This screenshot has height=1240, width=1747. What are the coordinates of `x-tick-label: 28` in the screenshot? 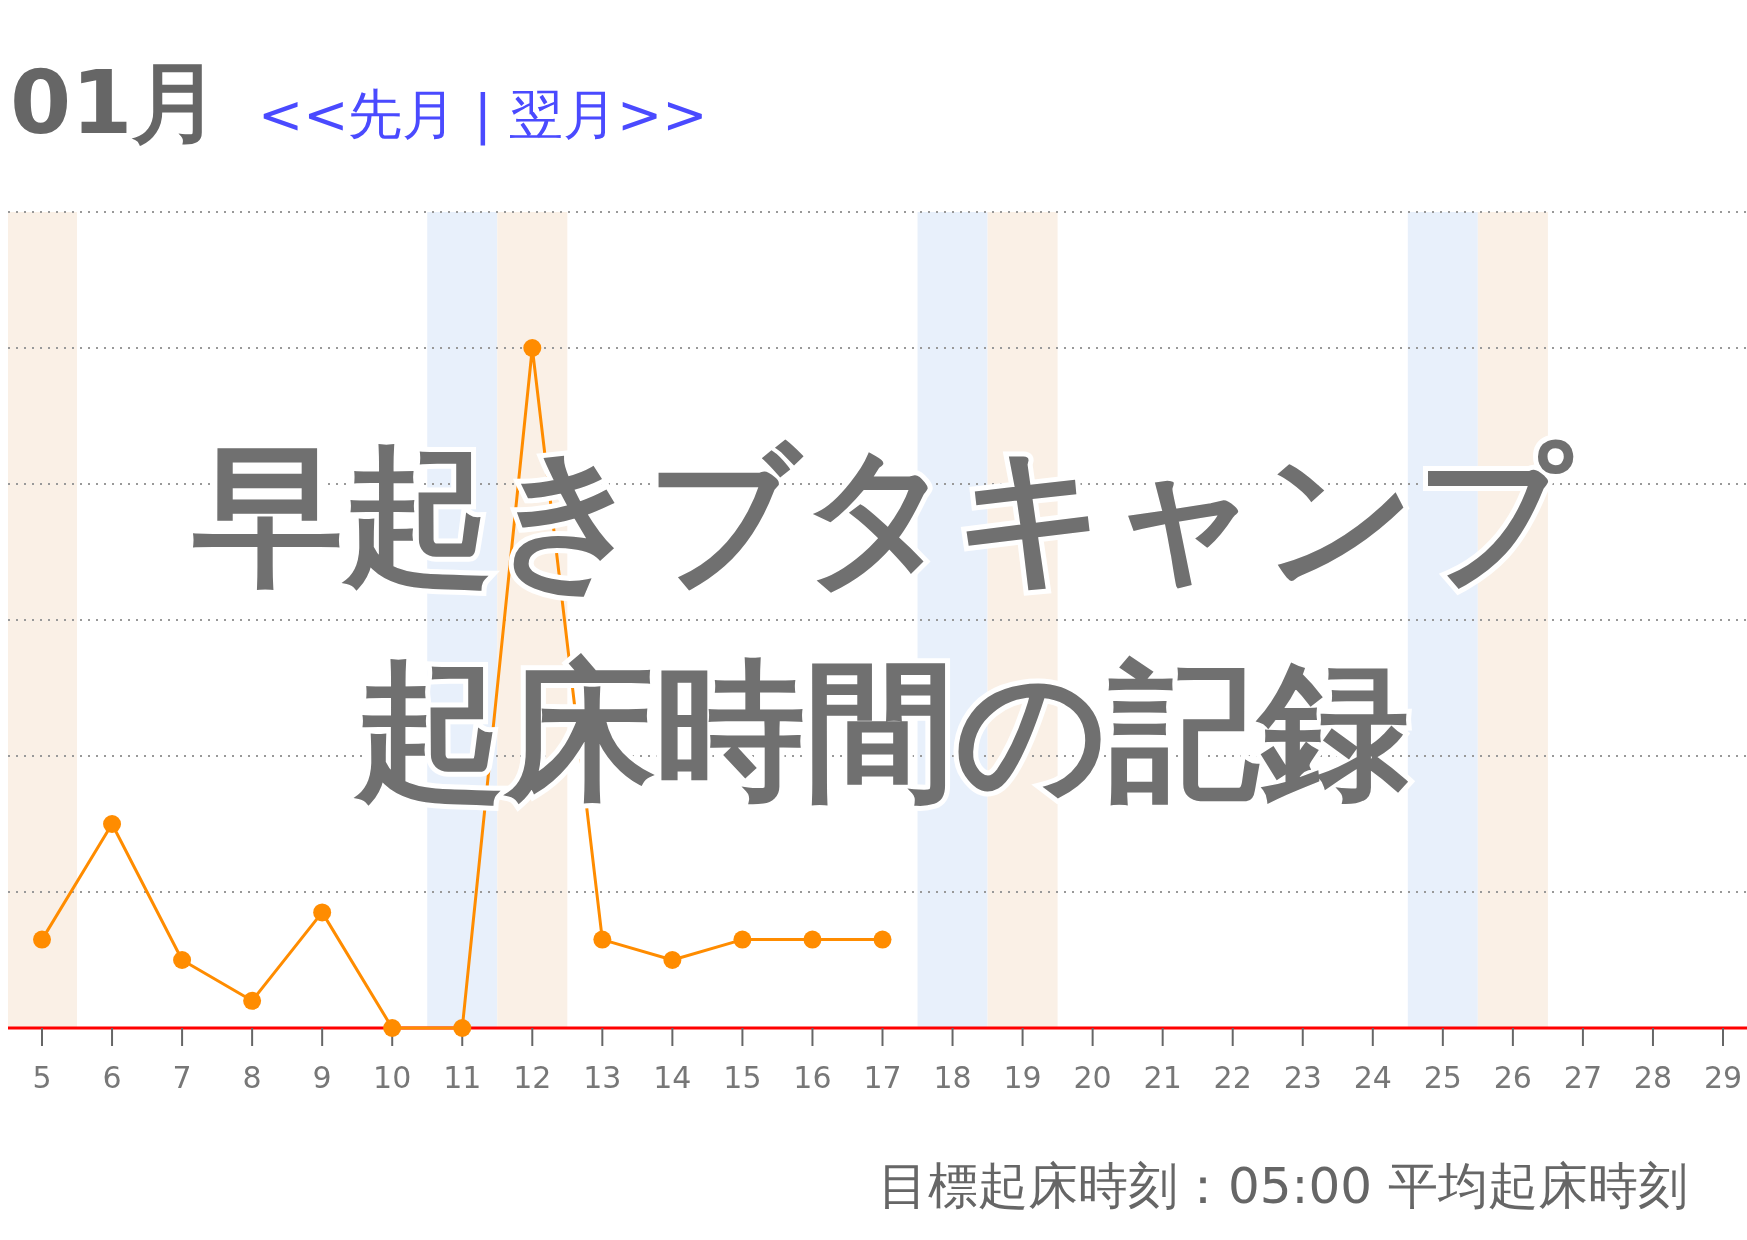 It's located at (1653, 1077).